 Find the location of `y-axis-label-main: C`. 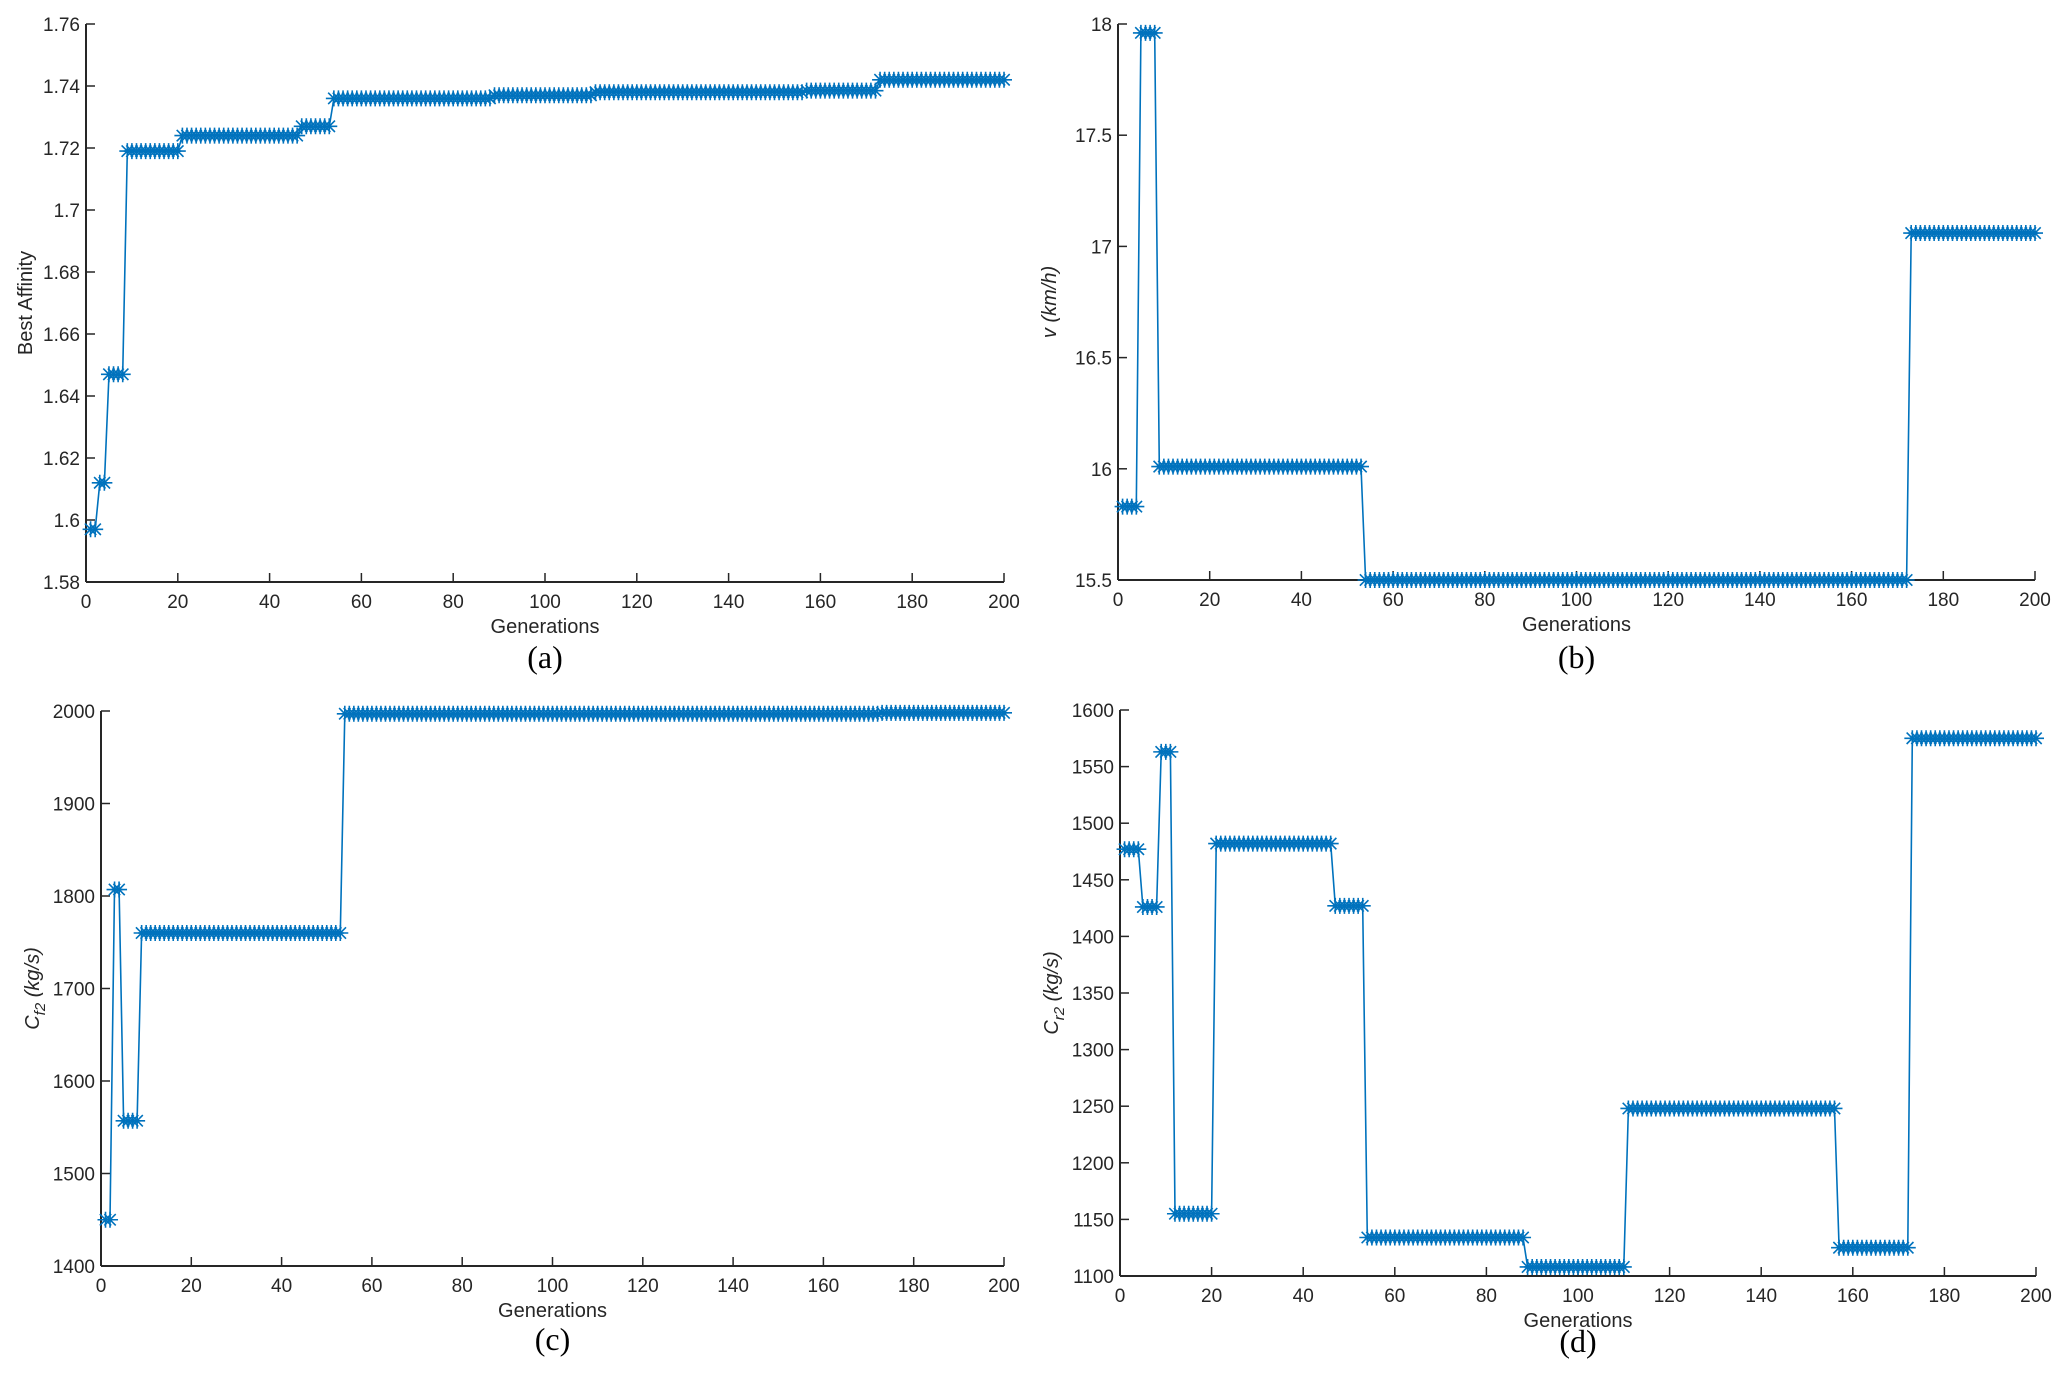

y-axis-label-main: C is located at coordinates (1052, 1027).